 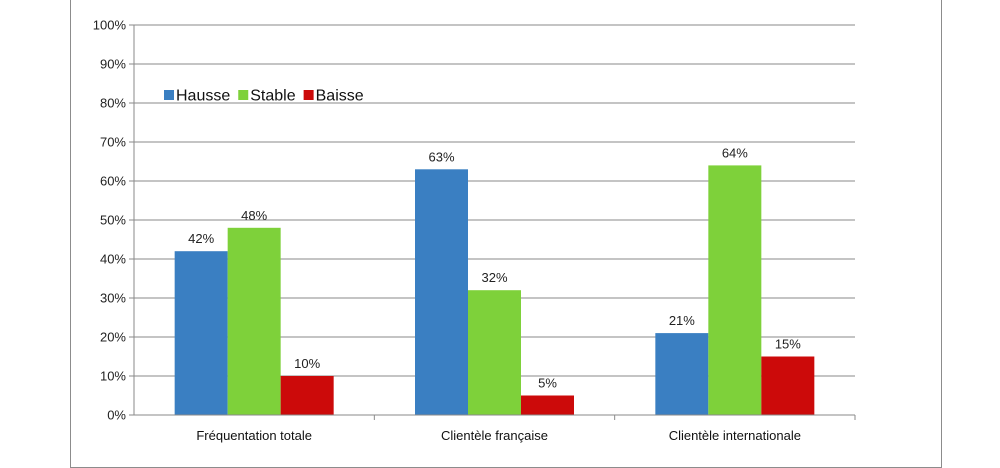 I want to click on data-label: 63%, so click(x=441, y=156).